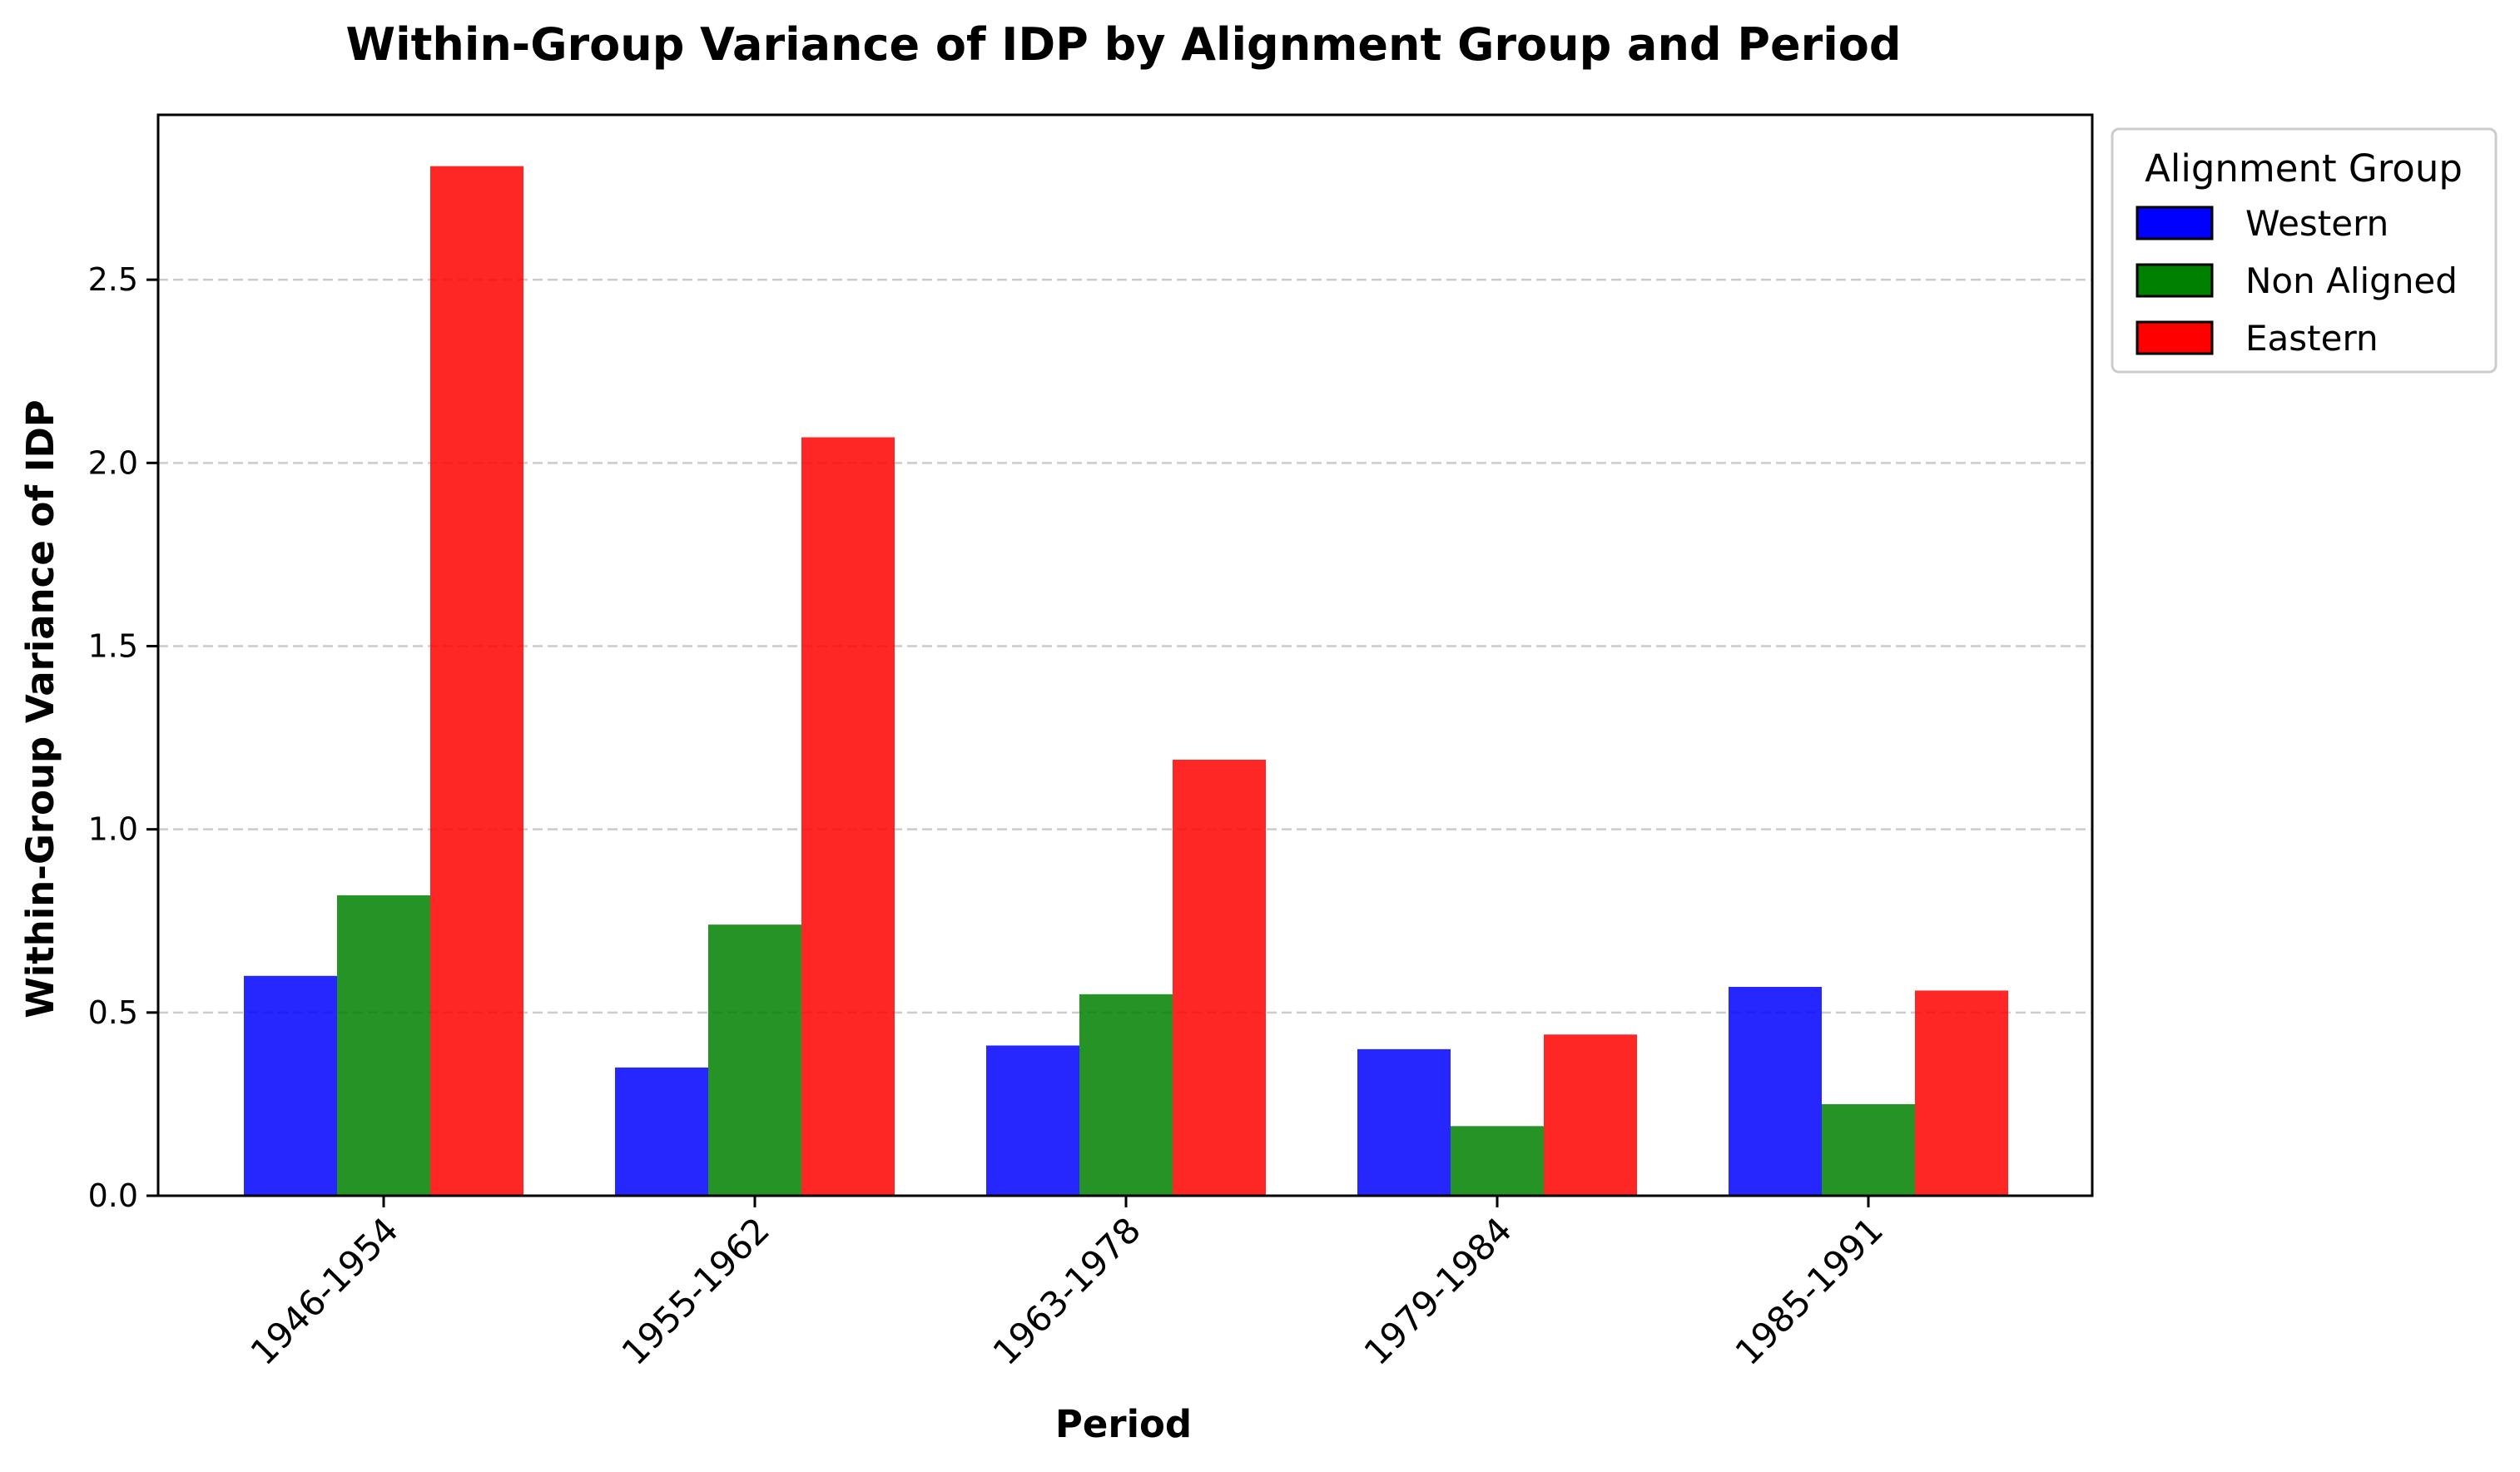 This screenshot has width=2520, height=1472. What do you see at coordinates (661, 1131) in the screenshot?
I see `bar-western-1955-1962` at bounding box center [661, 1131].